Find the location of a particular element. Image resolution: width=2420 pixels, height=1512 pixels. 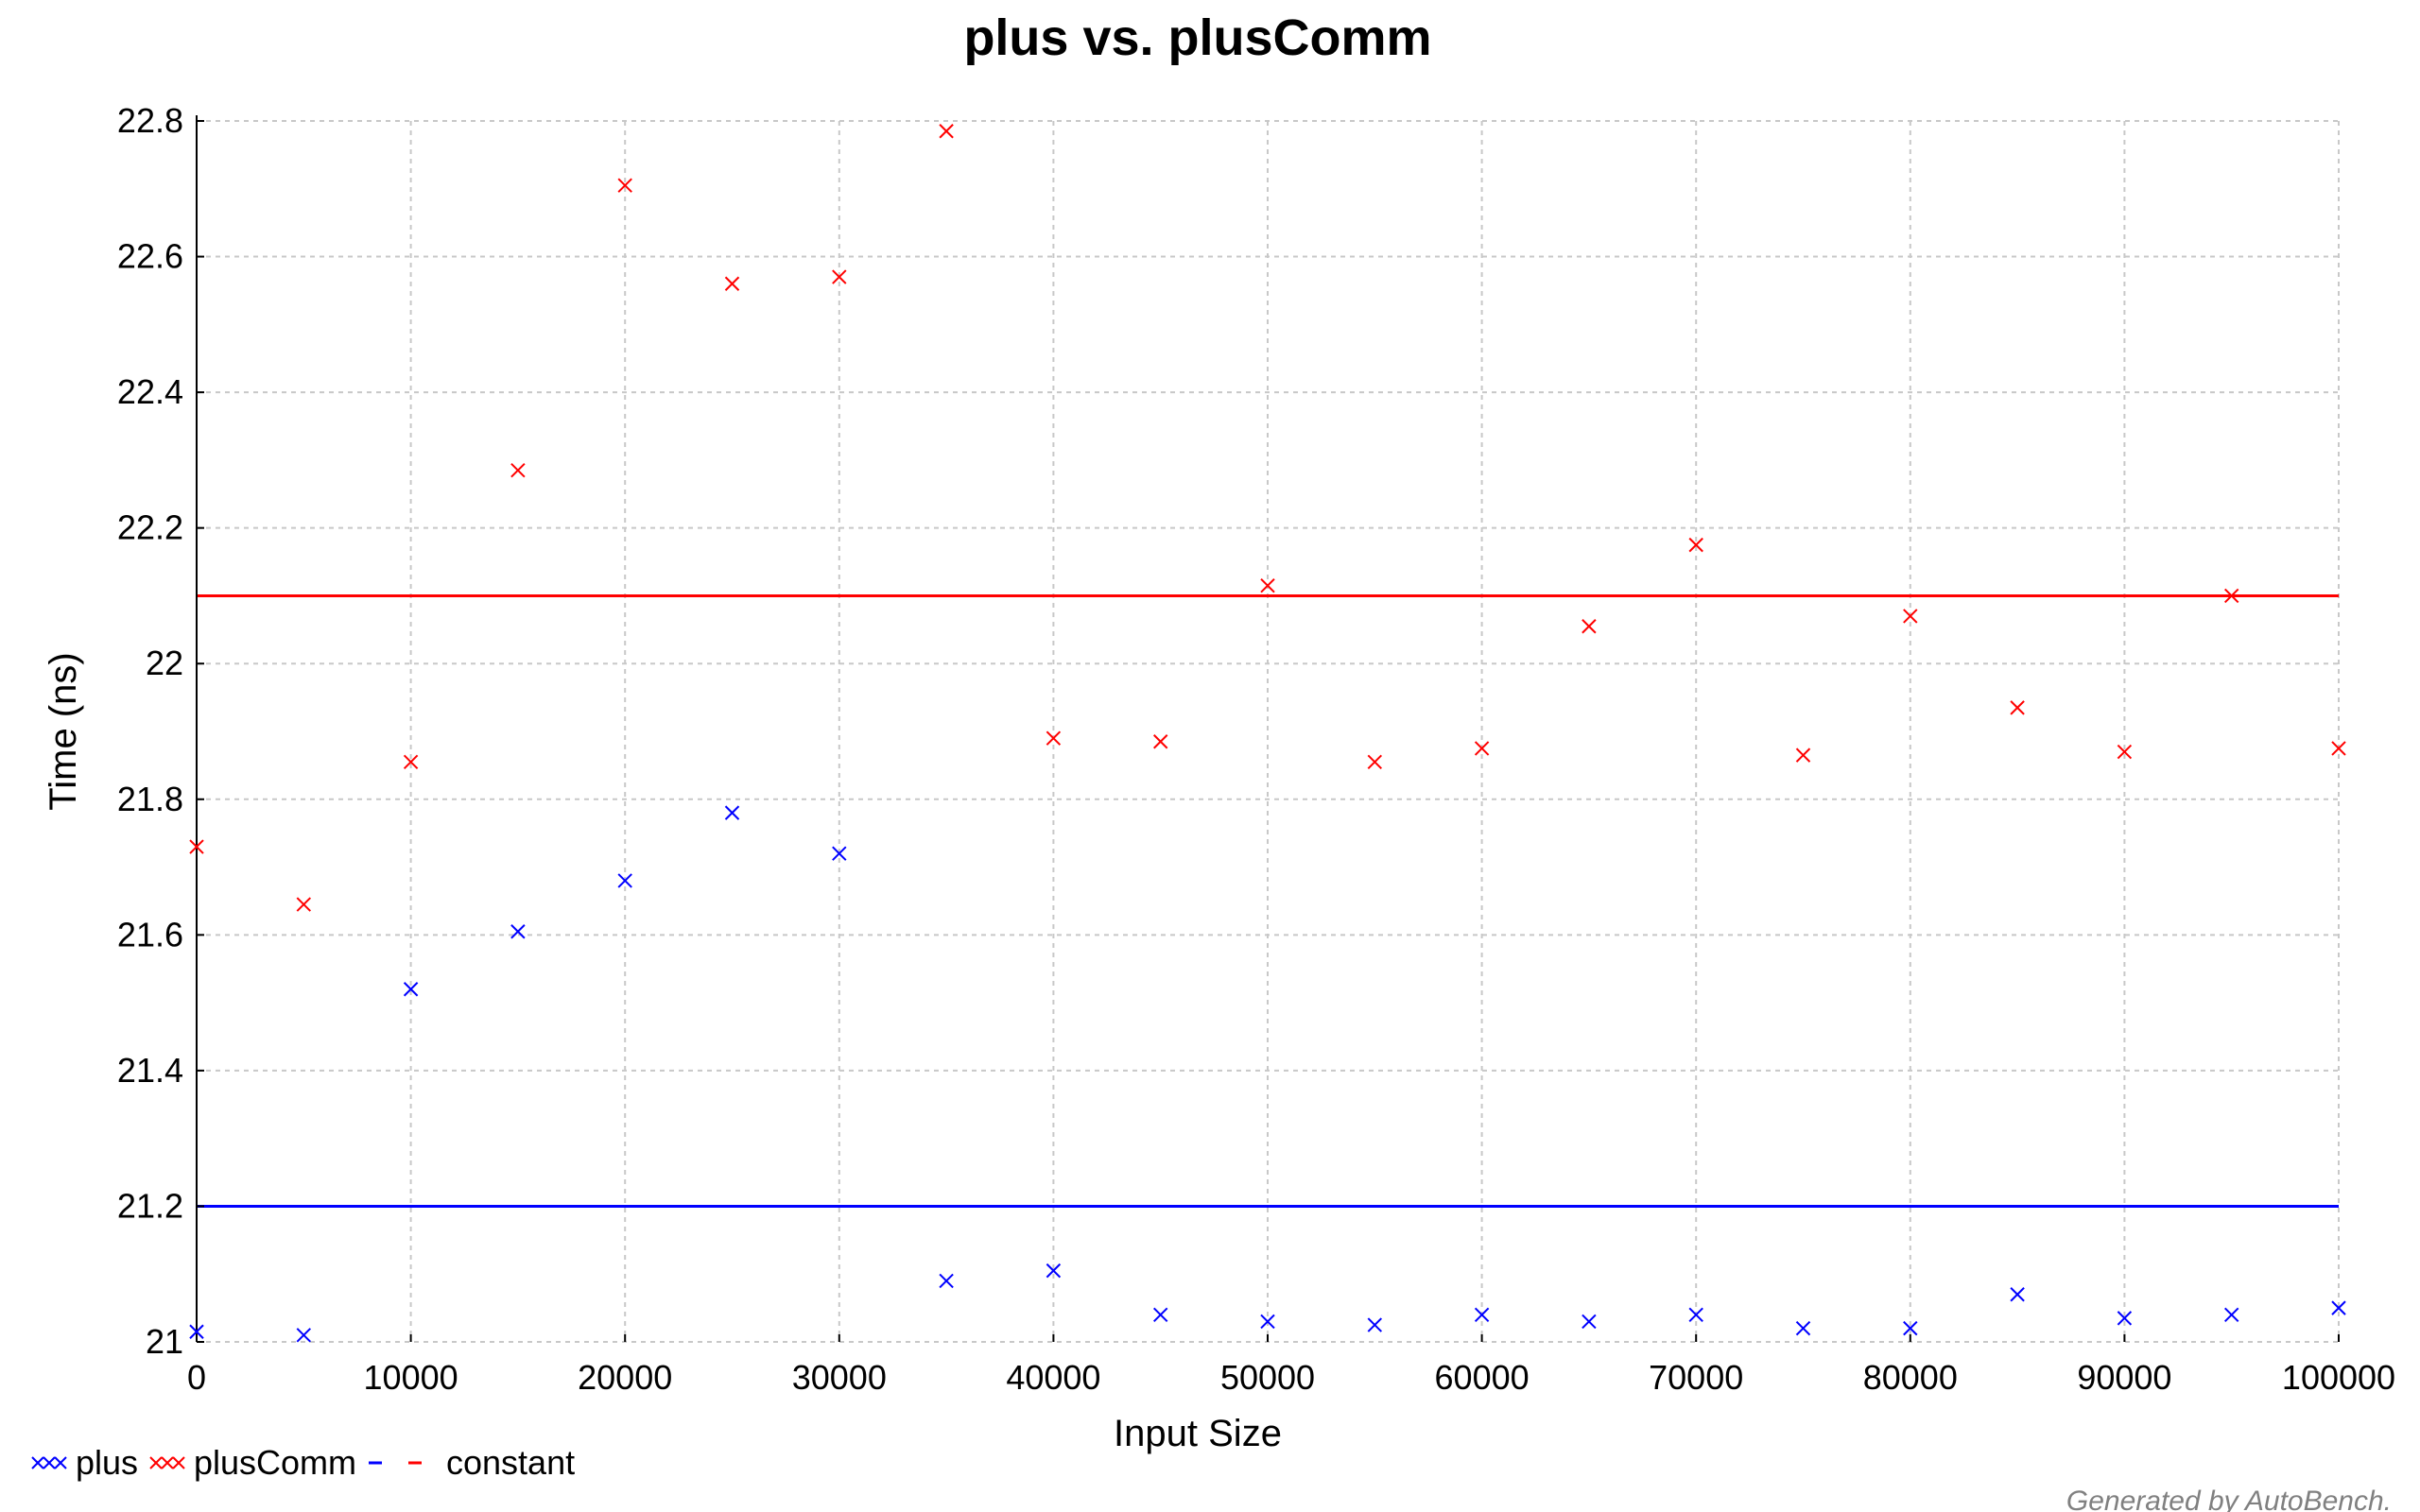

x-tick-label: 90000 is located at coordinates (2124, 1377).